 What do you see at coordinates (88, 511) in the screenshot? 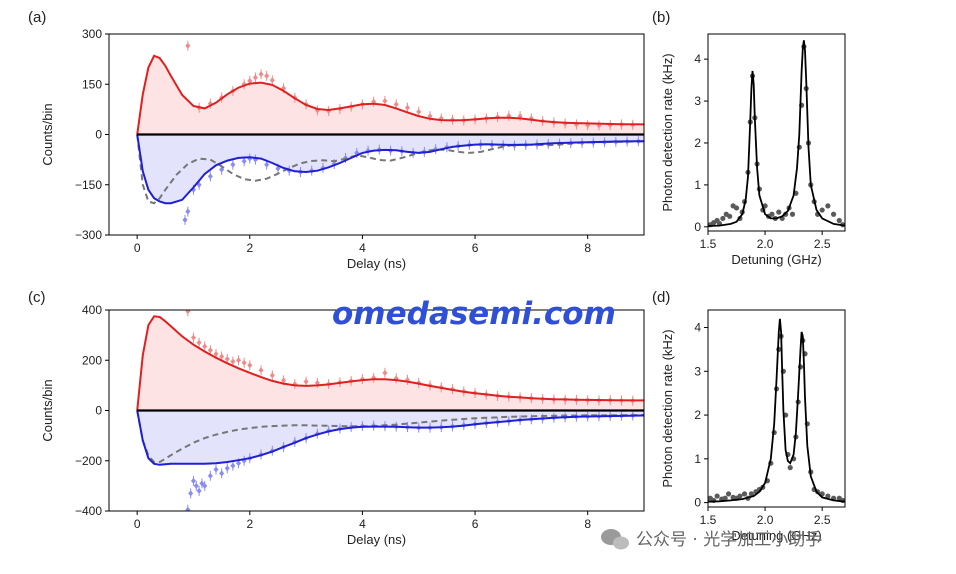
I see `y-tick-label: −400` at bounding box center [88, 511].